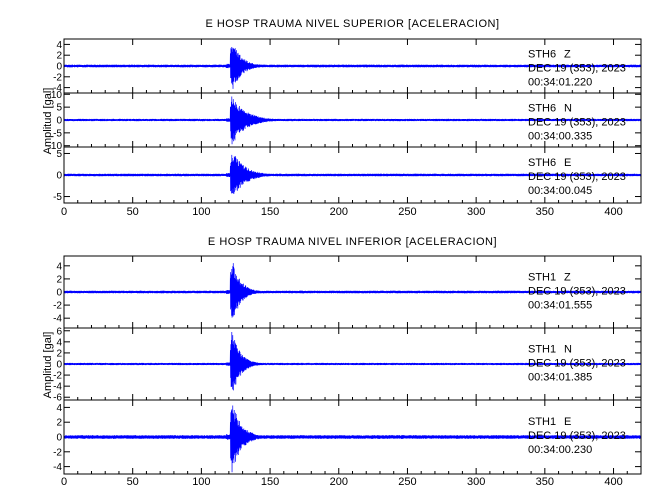  Describe the element at coordinates (352, 68) in the screenshot. I see `waveform-sth6-z` at that location.